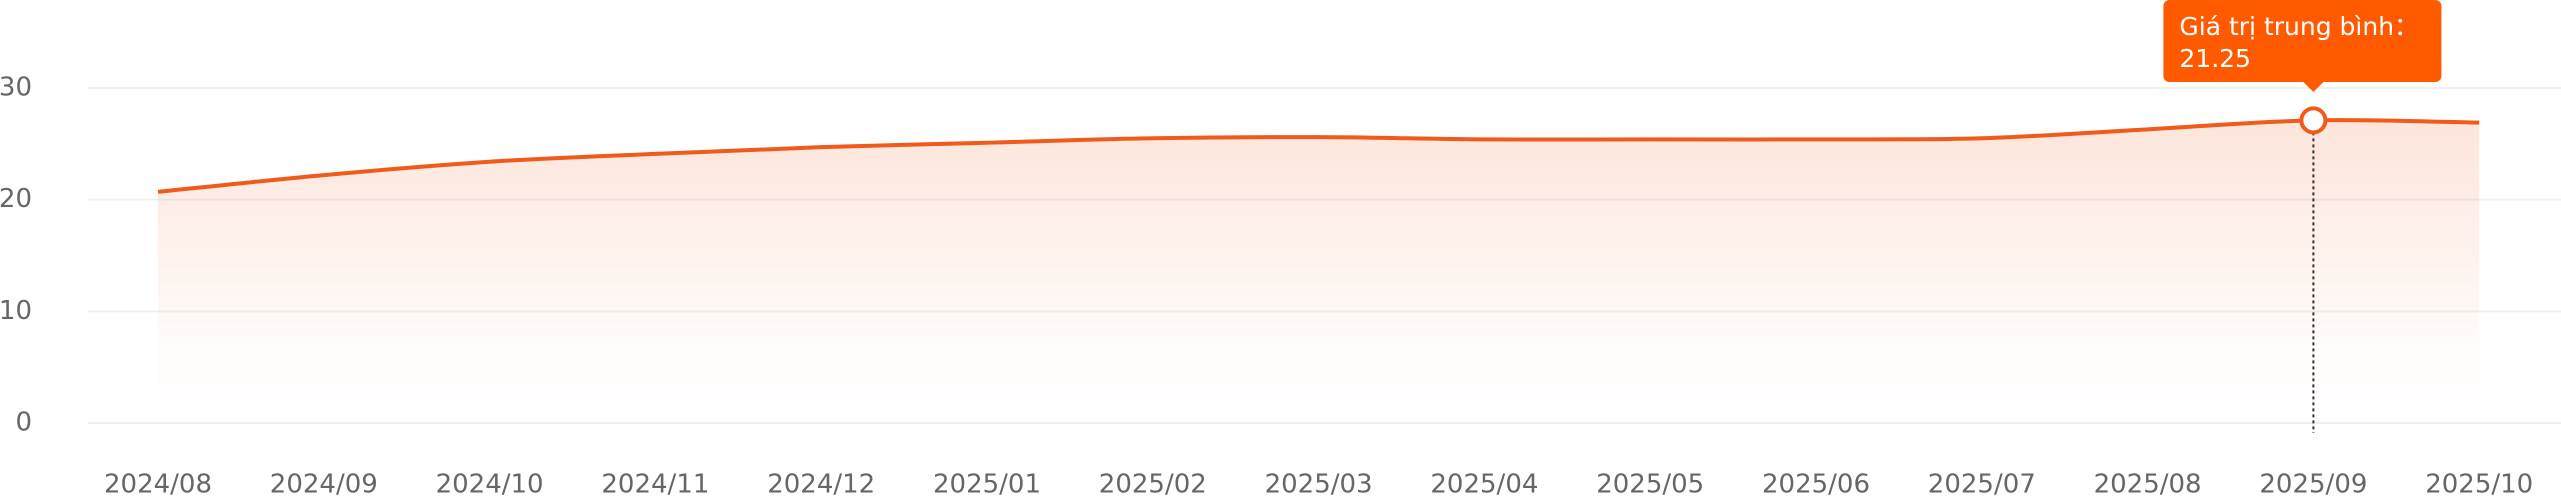 The width and height of the screenshot is (2561, 502). I want to click on x-tick-label: 2025/04, so click(1484, 485).